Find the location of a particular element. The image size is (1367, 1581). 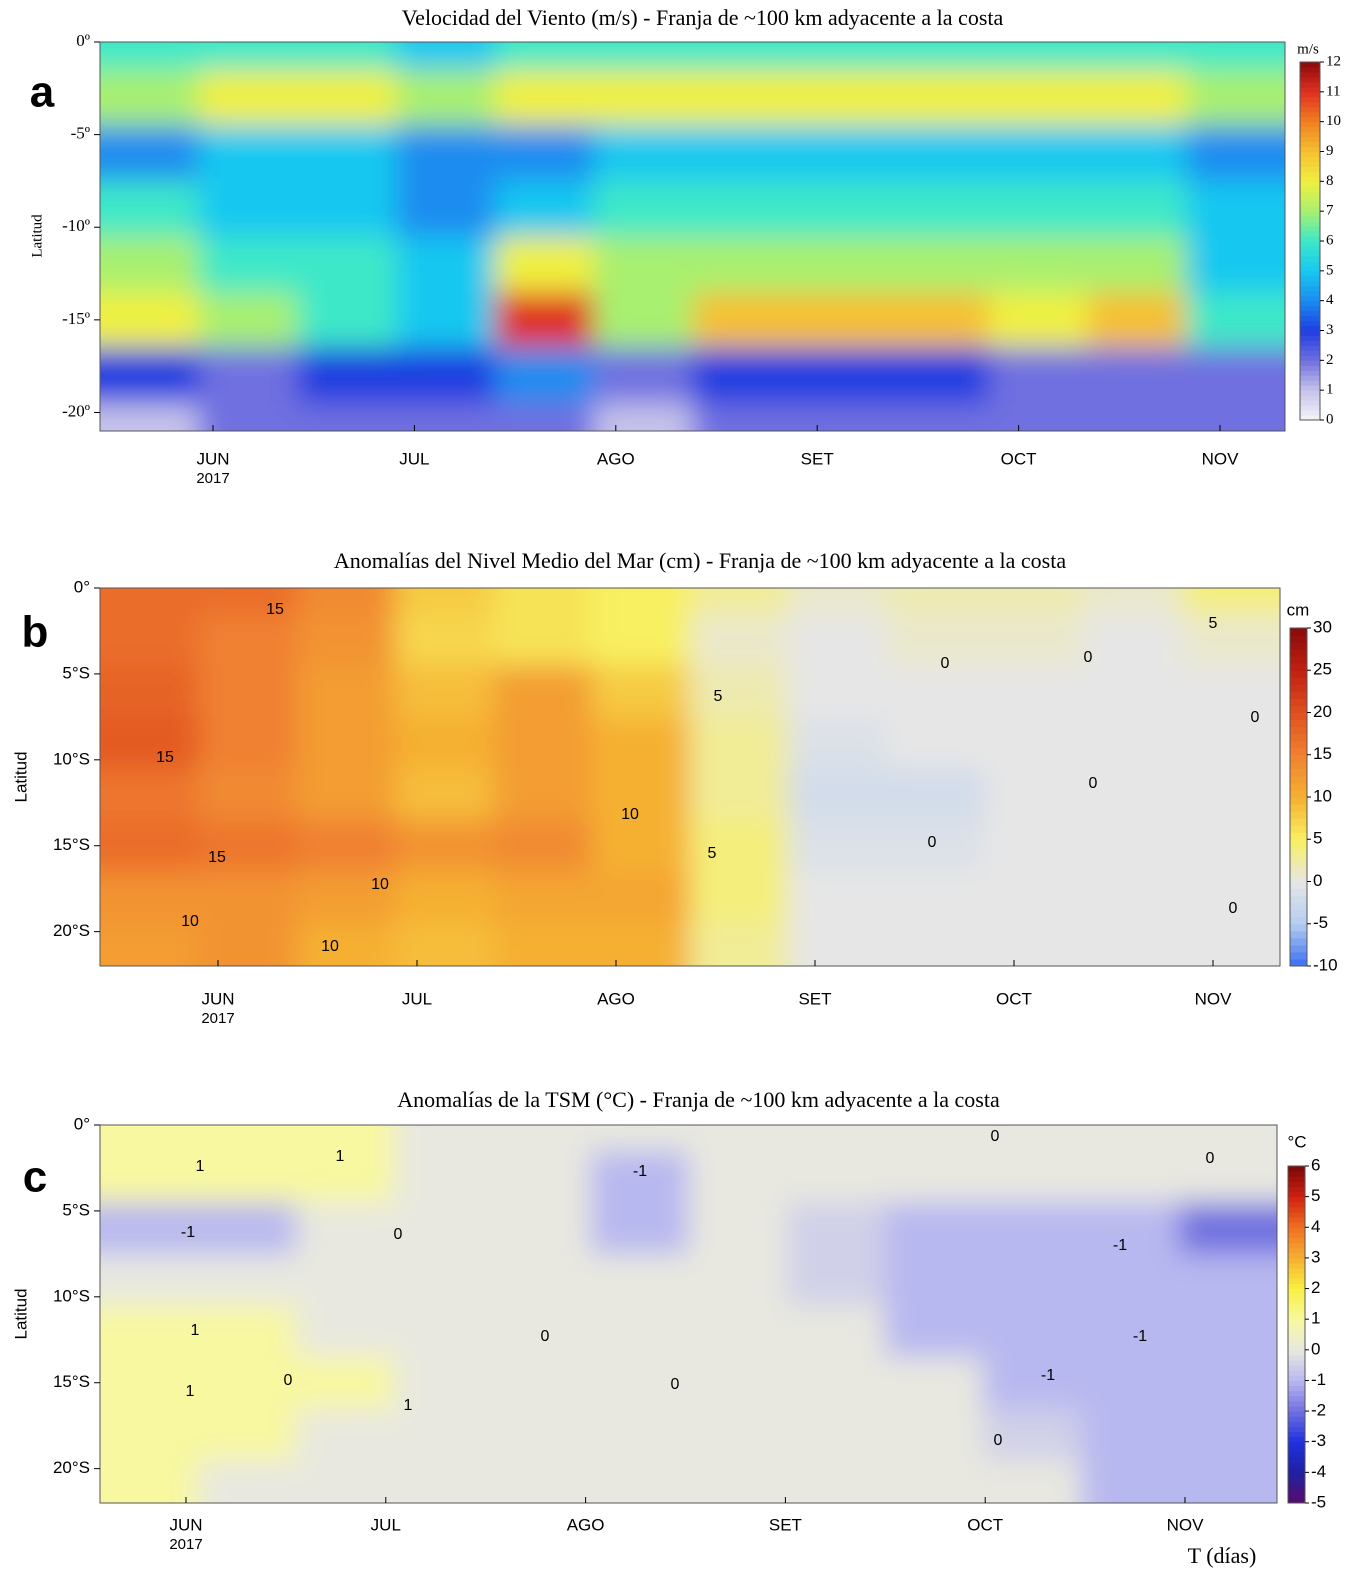

colorbar-unit: °C is located at coordinates (1296, 1141).